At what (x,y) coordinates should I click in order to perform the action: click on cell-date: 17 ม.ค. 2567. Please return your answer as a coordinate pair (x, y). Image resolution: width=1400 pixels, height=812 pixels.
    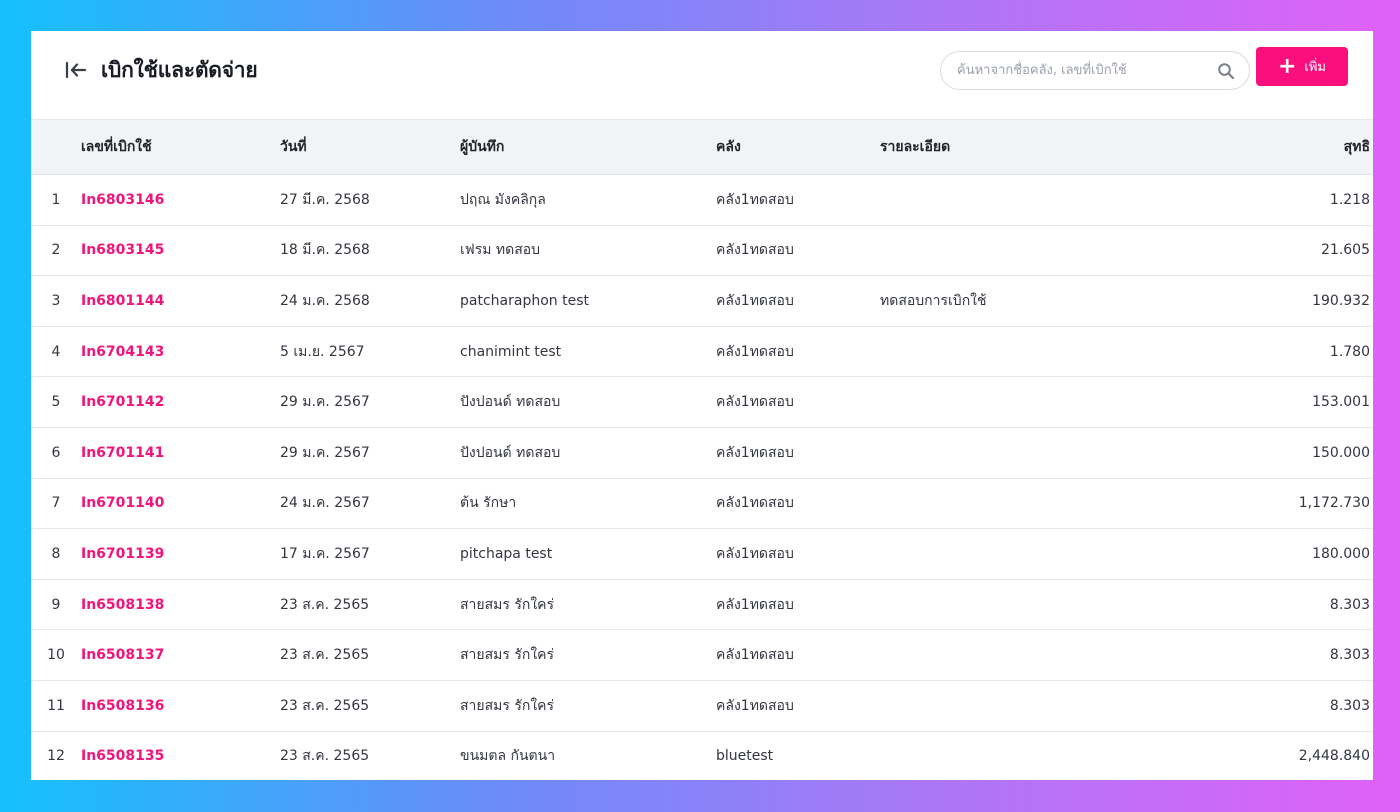
    Looking at the image, I should click on (325, 553).